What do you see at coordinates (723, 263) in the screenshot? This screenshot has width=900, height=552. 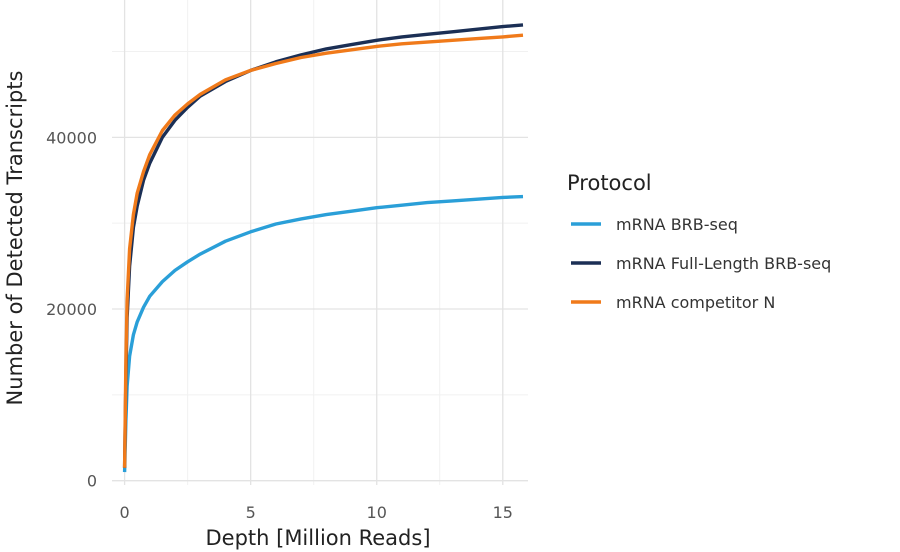 I see `legend-label-2: mRNA Full-Length BRB-seq` at bounding box center [723, 263].